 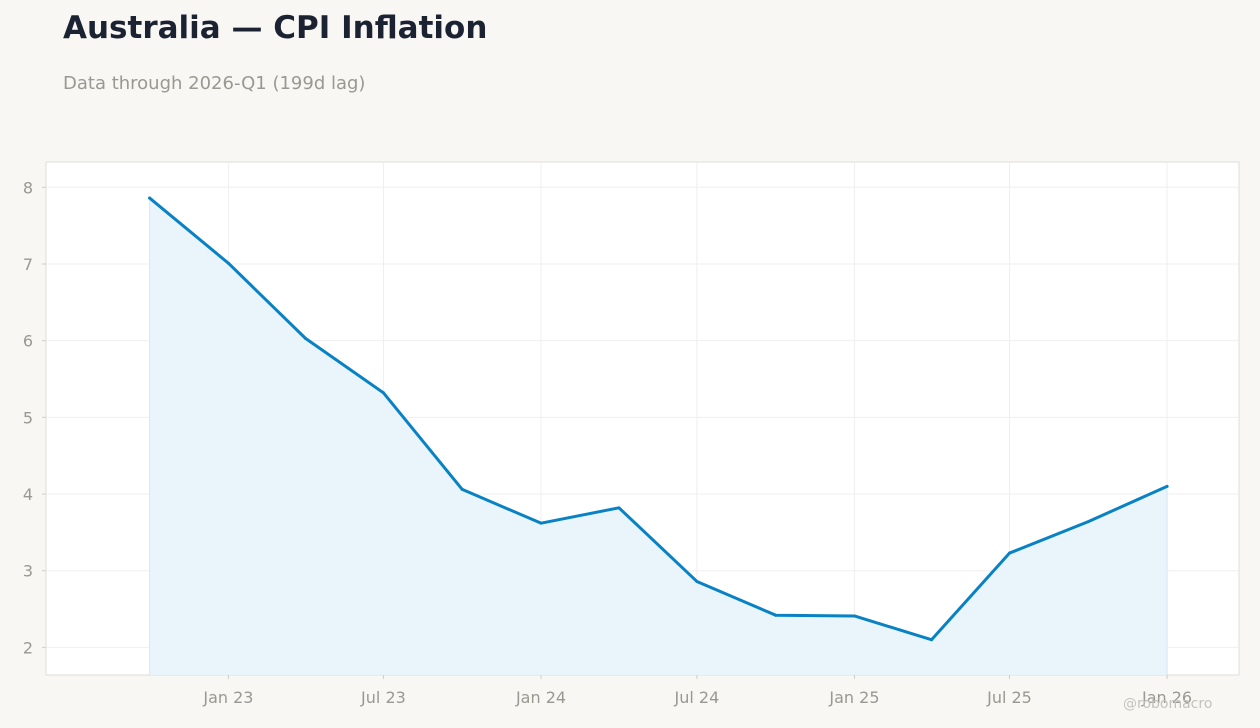 I want to click on x-tick-label: Jan 25, so click(x=853, y=697).